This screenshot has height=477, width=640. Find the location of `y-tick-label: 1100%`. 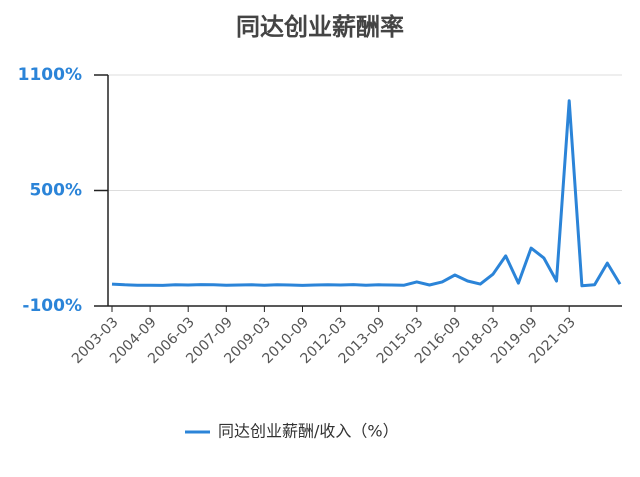

y-tick-label: 1100% is located at coordinates (50, 75).